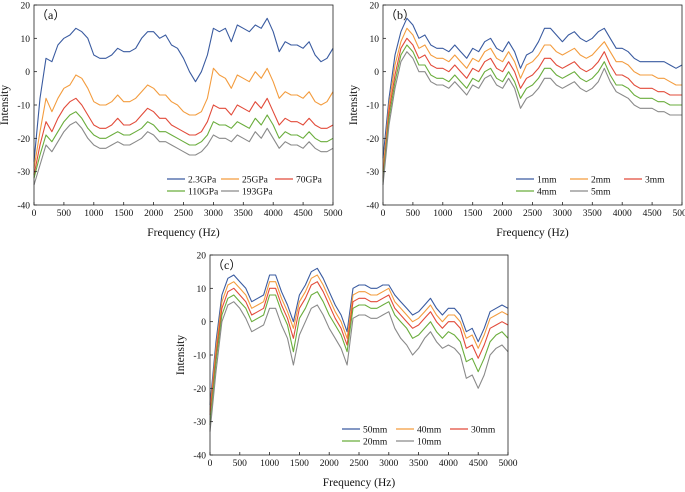 The image size is (685, 492). I want to click on panel-a-xtick-label-1: 500, so click(64, 214).